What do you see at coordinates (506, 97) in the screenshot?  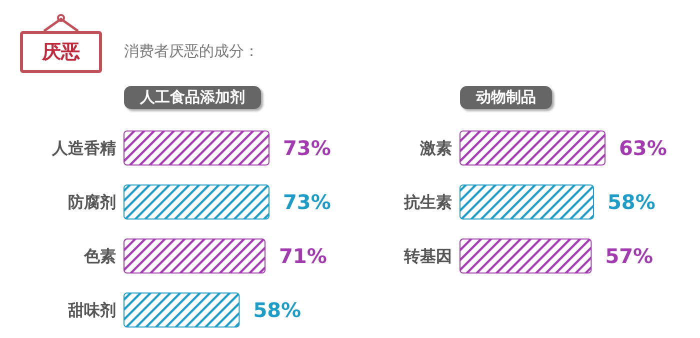 I see `chart-title: 动物制品` at bounding box center [506, 97].